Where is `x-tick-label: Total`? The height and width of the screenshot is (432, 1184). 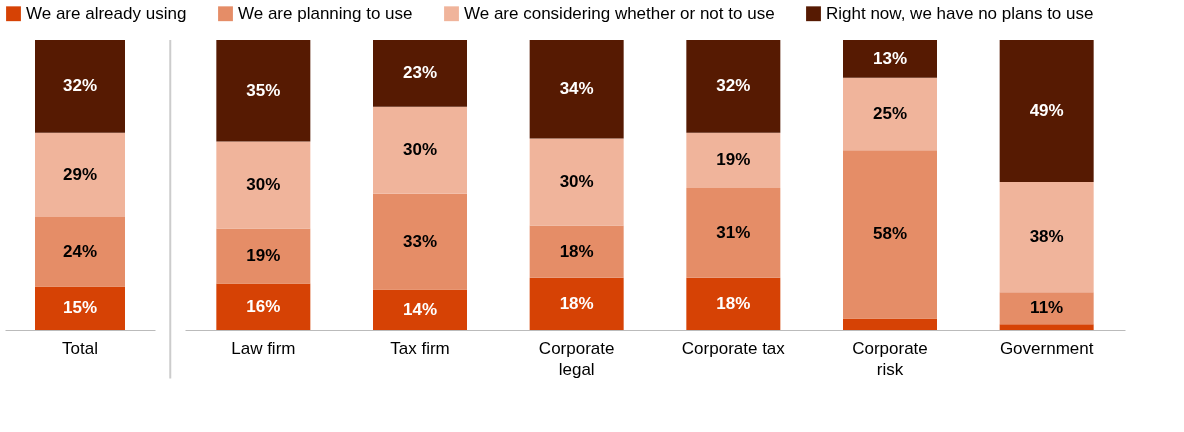
x-tick-label: Total is located at coordinates (80, 348).